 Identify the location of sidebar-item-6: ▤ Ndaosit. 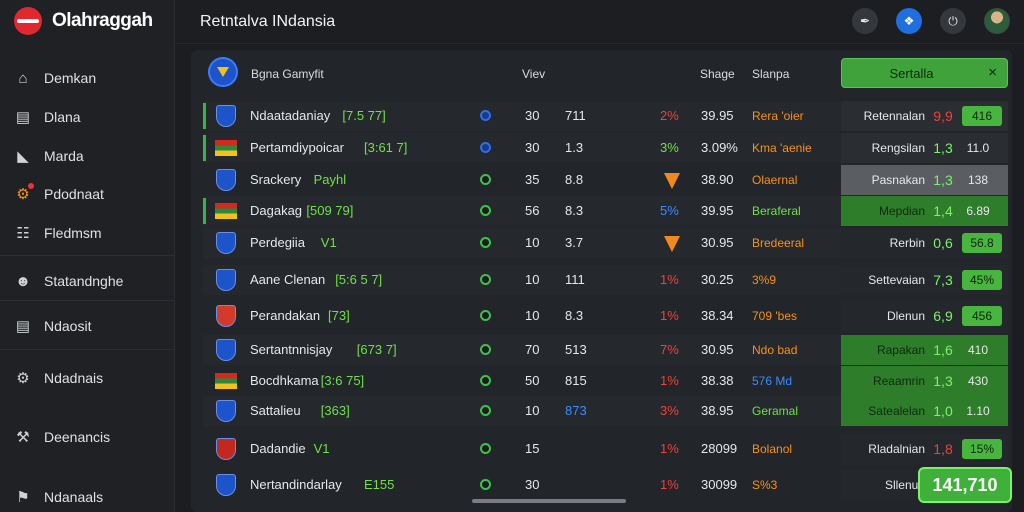
(87, 326).